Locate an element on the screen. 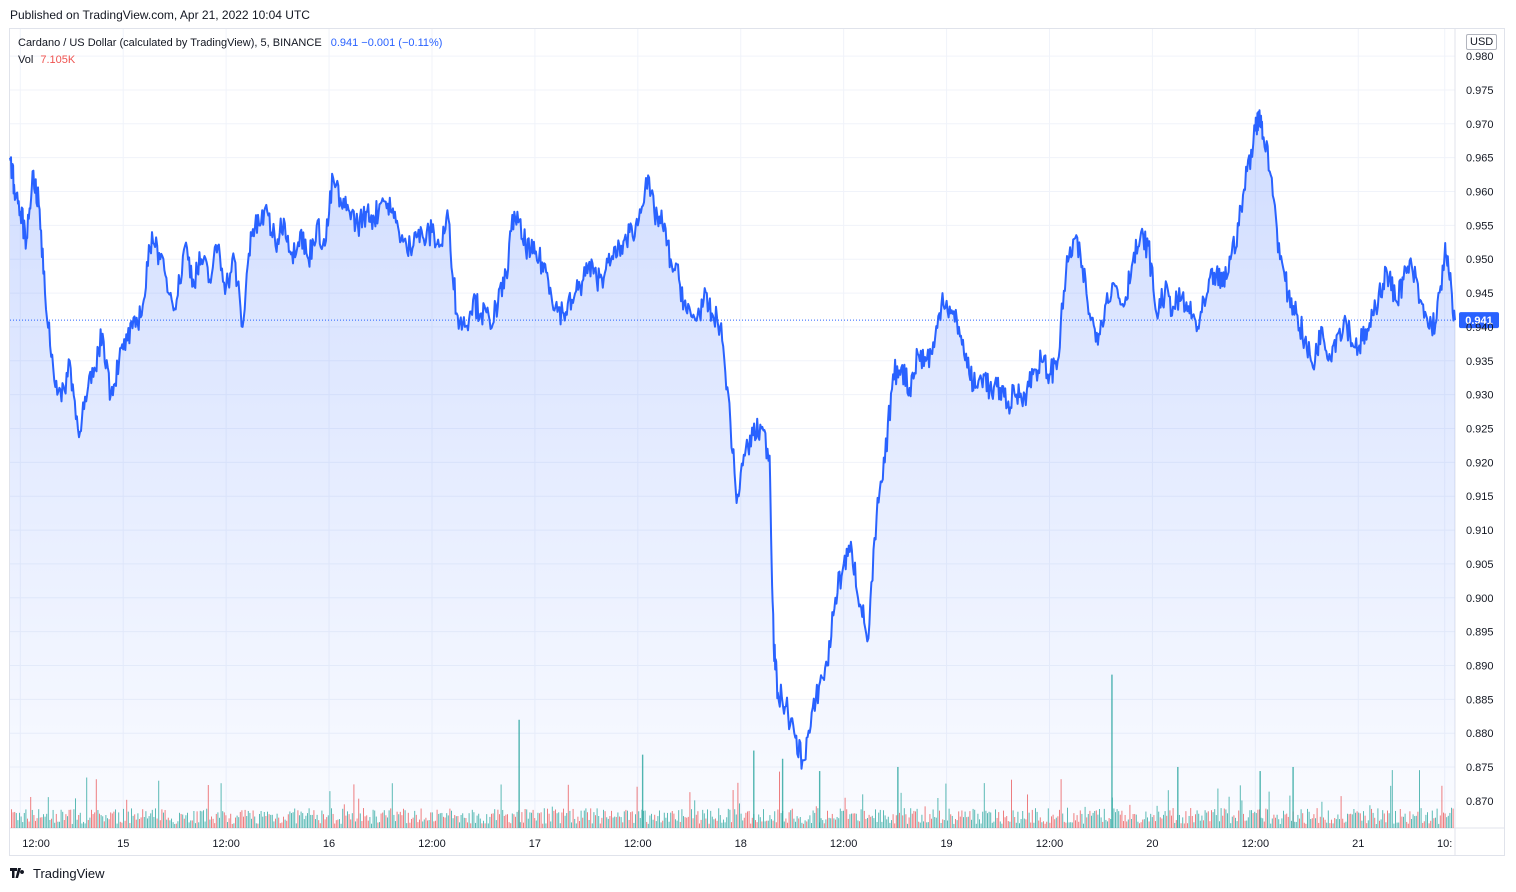 This screenshot has width=1516, height=892. last-price-tag is located at coordinates (1479, 320).